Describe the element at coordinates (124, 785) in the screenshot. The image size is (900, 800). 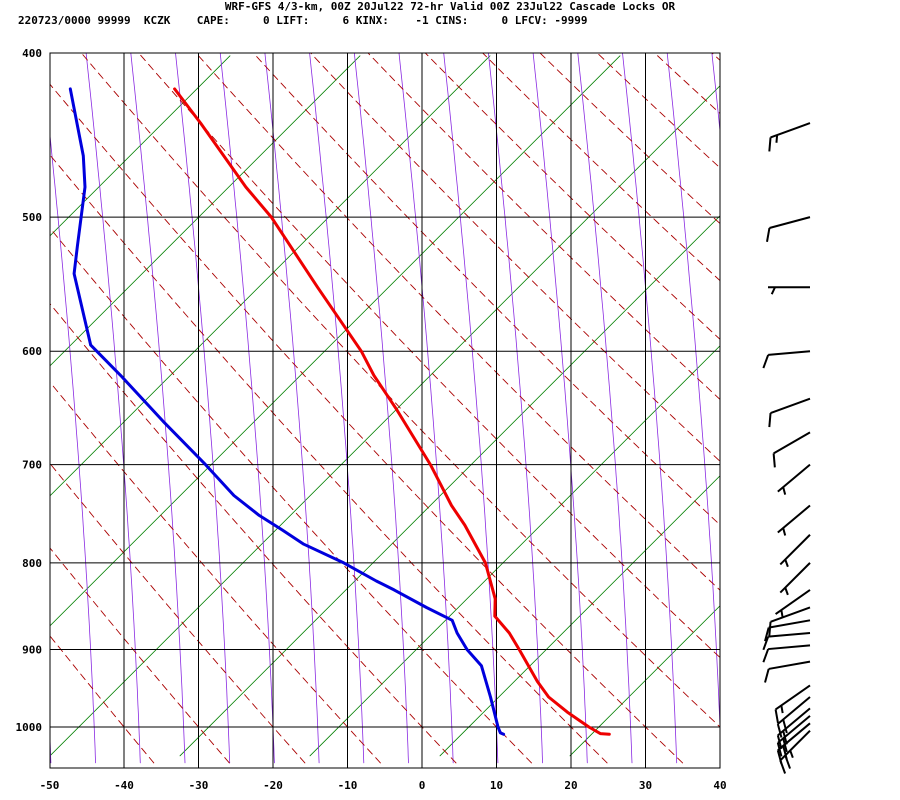
I see `x-tick-label: -40` at that location.